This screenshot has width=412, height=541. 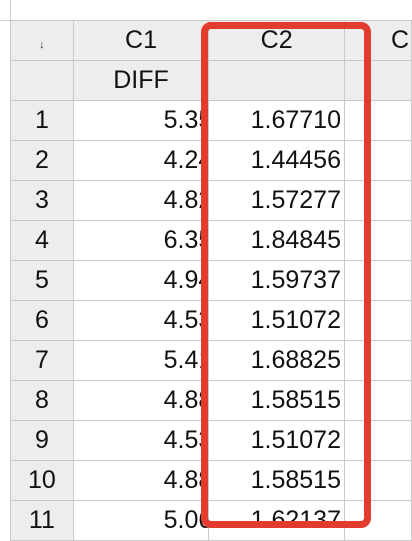 I want to click on cell-c1-value: 4.82, so click(x=186, y=200).